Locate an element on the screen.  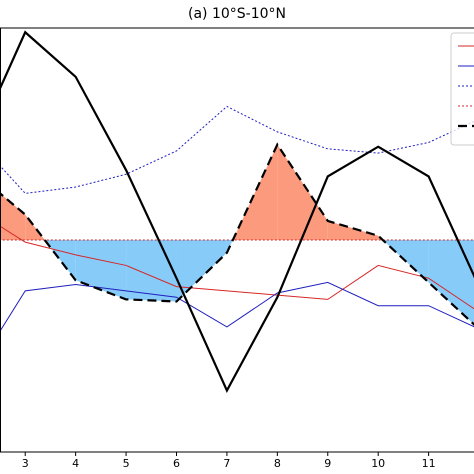
legend is located at coordinates (462, 89).